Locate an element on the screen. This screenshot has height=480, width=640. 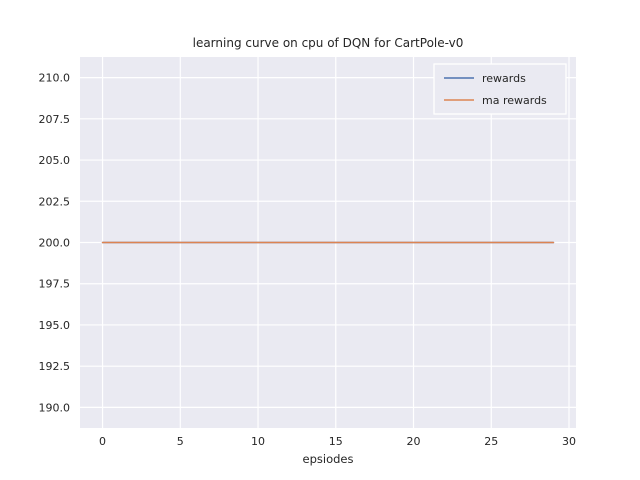
x-tick-label: 25 is located at coordinates (491, 441).